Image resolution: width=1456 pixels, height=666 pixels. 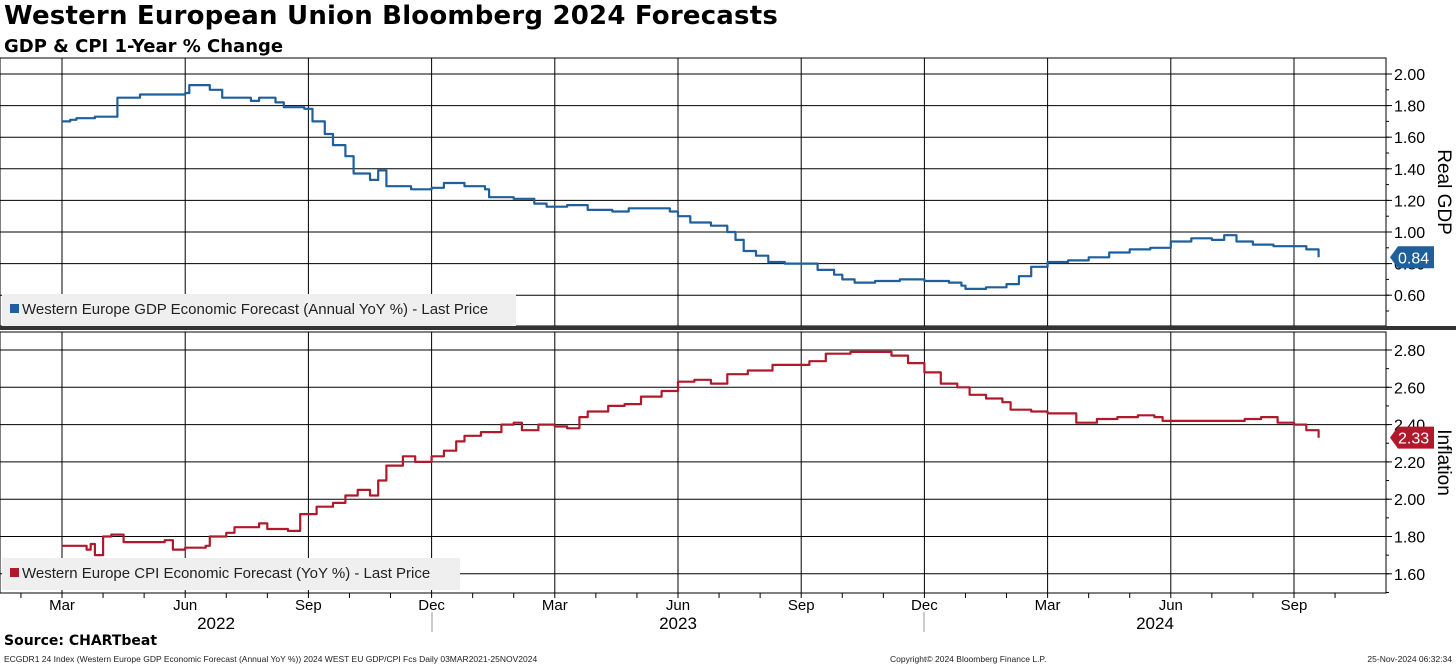 I want to click on top-ytick-label: 1.80, so click(x=1409, y=107).